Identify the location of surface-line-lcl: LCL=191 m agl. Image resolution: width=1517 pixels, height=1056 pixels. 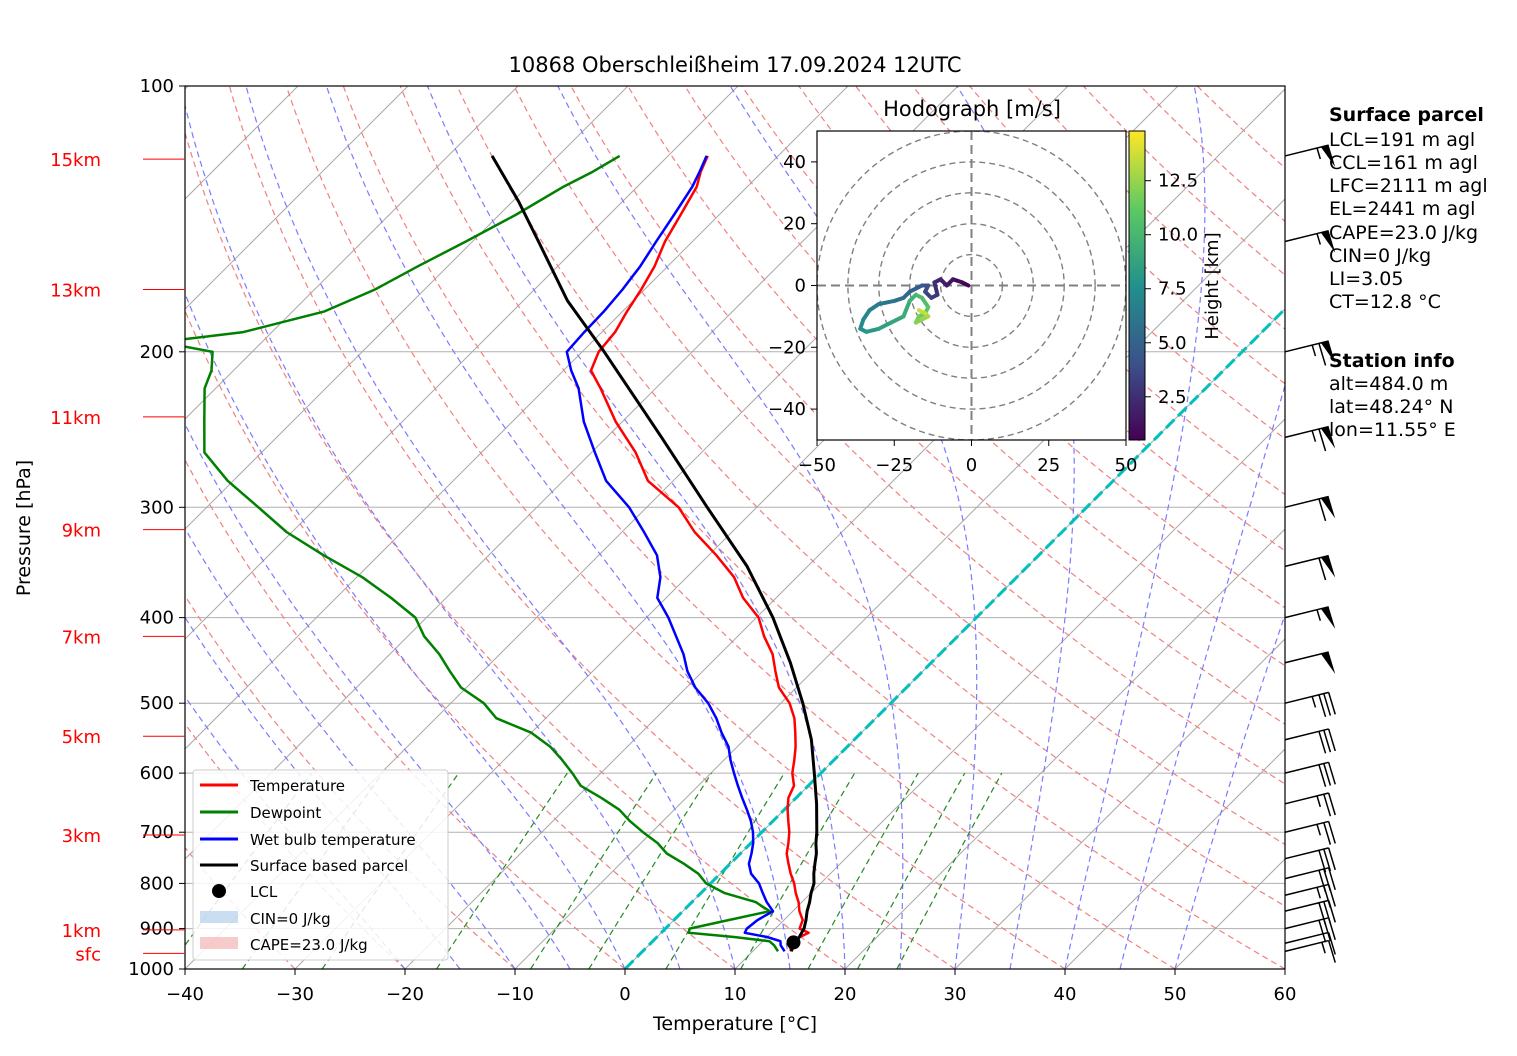
(1402, 140).